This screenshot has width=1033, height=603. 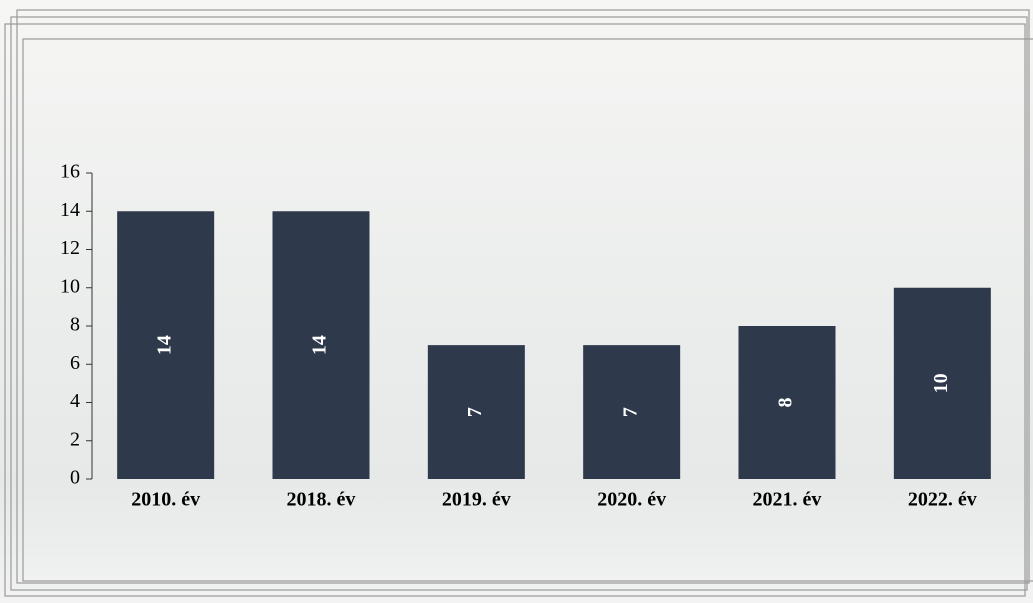 I want to click on value-label: 10, so click(x=941, y=383).